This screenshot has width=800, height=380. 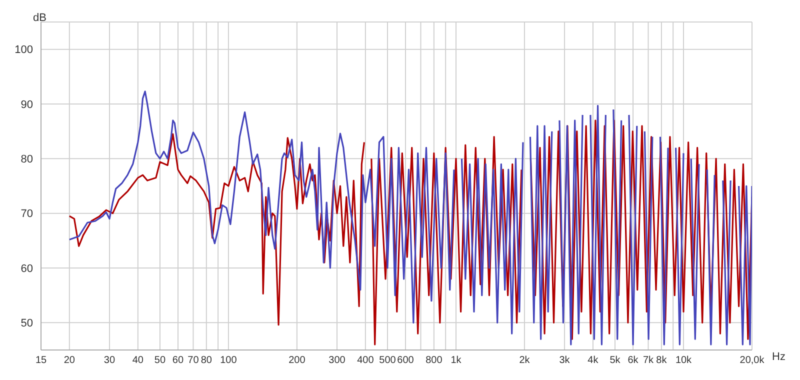 What do you see at coordinates (26, 214) in the screenshot?
I see `y-tick-label: 70` at bounding box center [26, 214].